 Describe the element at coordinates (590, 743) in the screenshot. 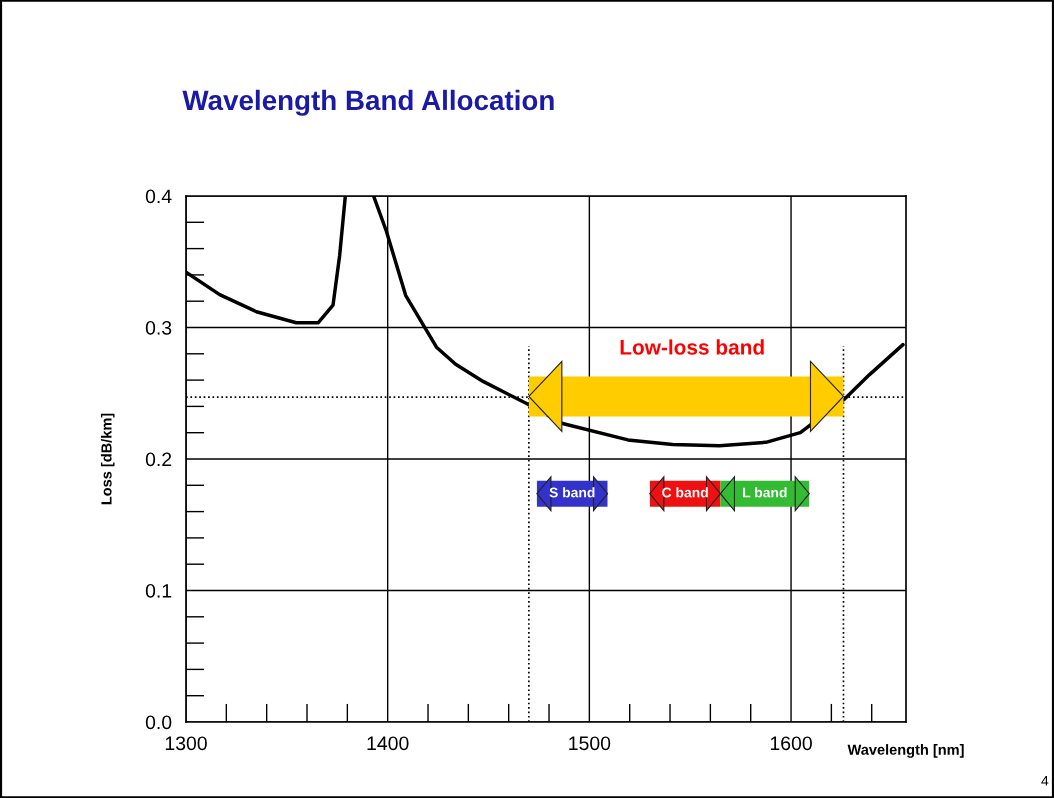

I see `x-tick-label: 1500` at that location.